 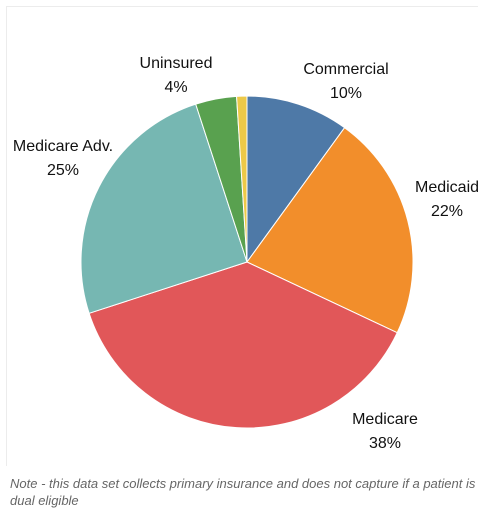 What do you see at coordinates (446, 187) in the screenshot?
I see `slice-name-label: Medicaid` at bounding box center [446, 187].